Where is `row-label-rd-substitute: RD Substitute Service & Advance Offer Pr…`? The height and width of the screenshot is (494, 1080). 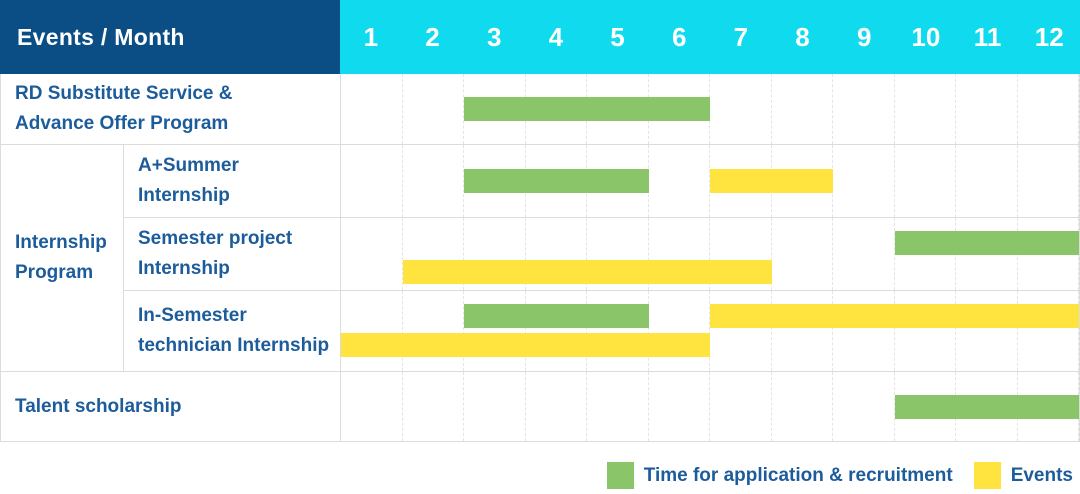 row-label-rd-substitute: RD Substitute Service & Advance Offer Pr… is located at coordinates (171, 109).